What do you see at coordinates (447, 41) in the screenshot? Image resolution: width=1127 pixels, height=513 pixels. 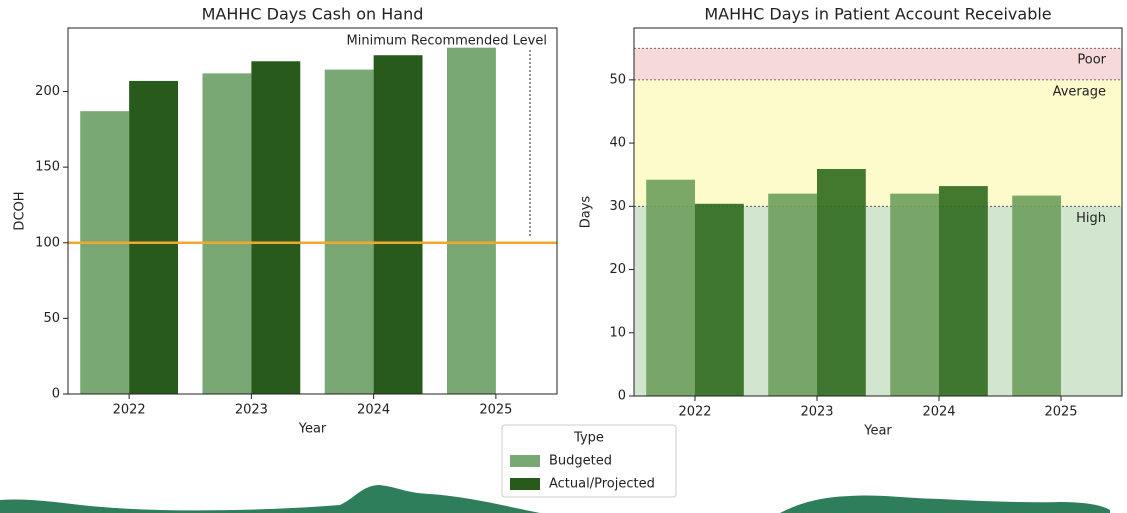 I see `reference-label: Minimum Recommended Level` at bounding box center [447, 41].